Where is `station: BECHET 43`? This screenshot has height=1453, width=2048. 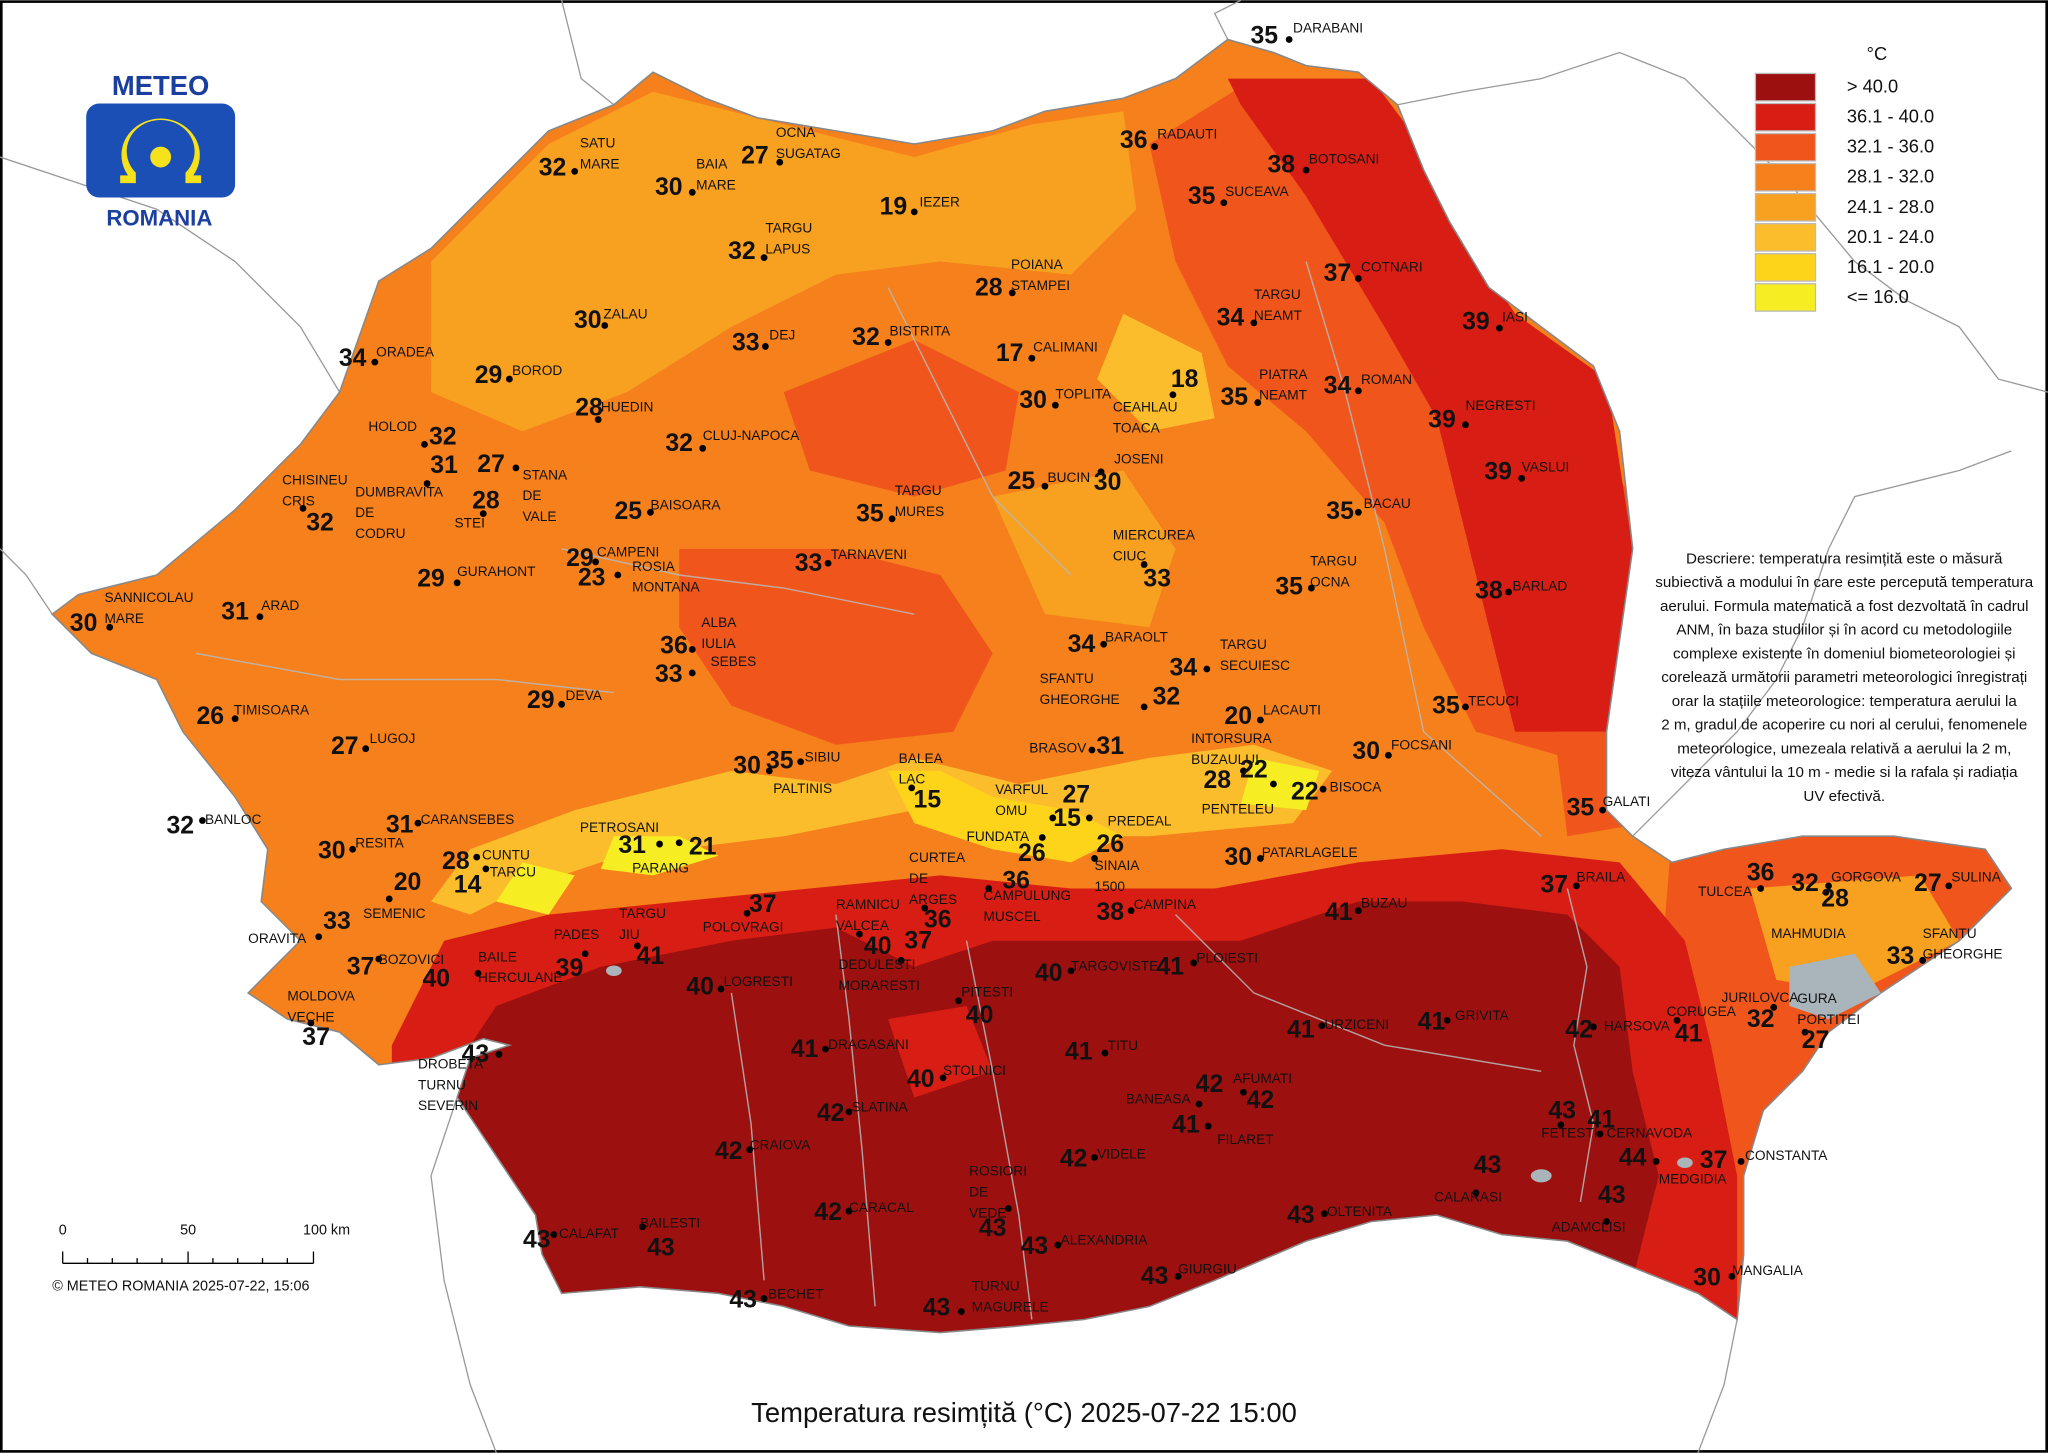 station: BECHET 43 is located at coordinates (776, 1299).